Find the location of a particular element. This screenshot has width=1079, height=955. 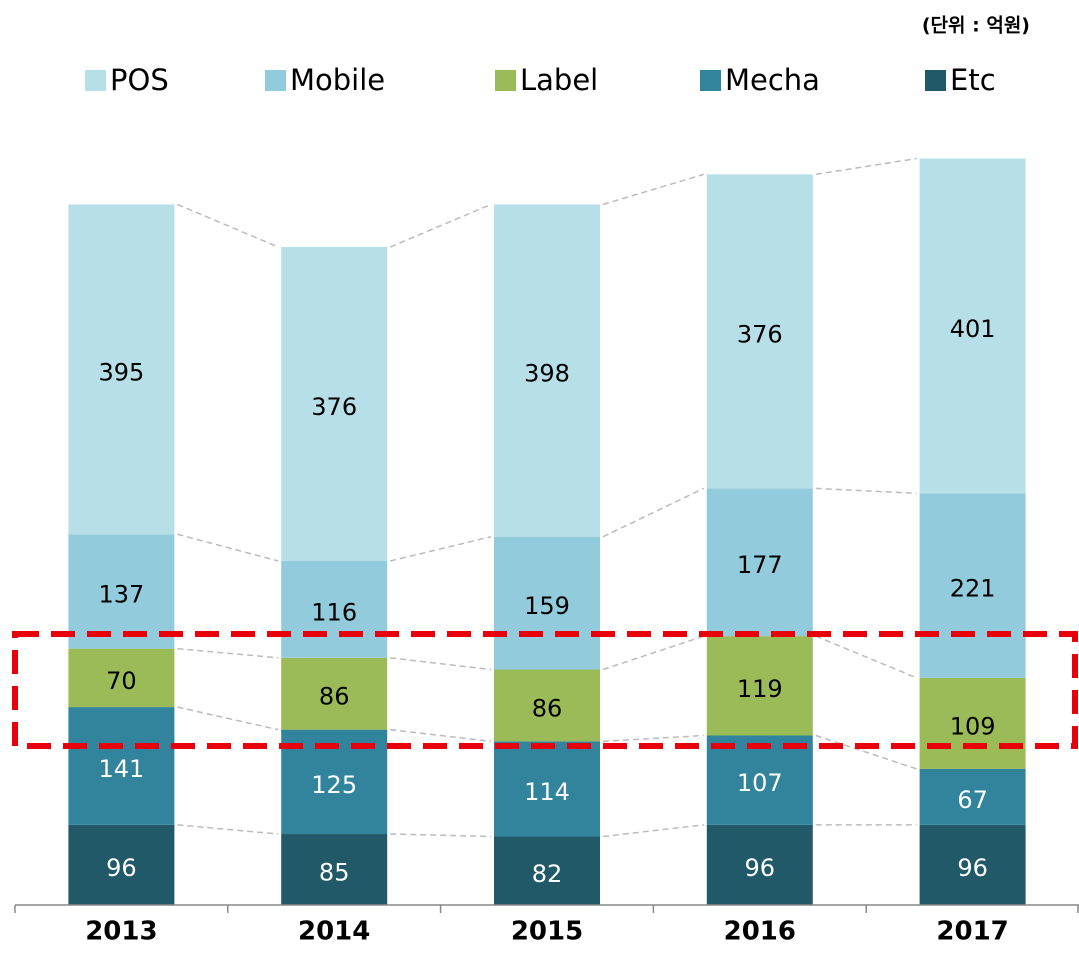

data-label: 116 is located at coordinates (334, 612).